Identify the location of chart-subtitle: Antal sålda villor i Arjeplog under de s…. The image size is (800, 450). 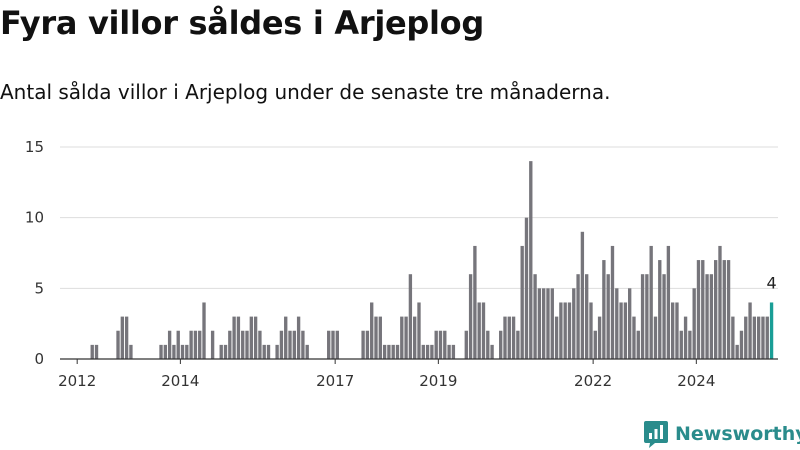
(305, 92).